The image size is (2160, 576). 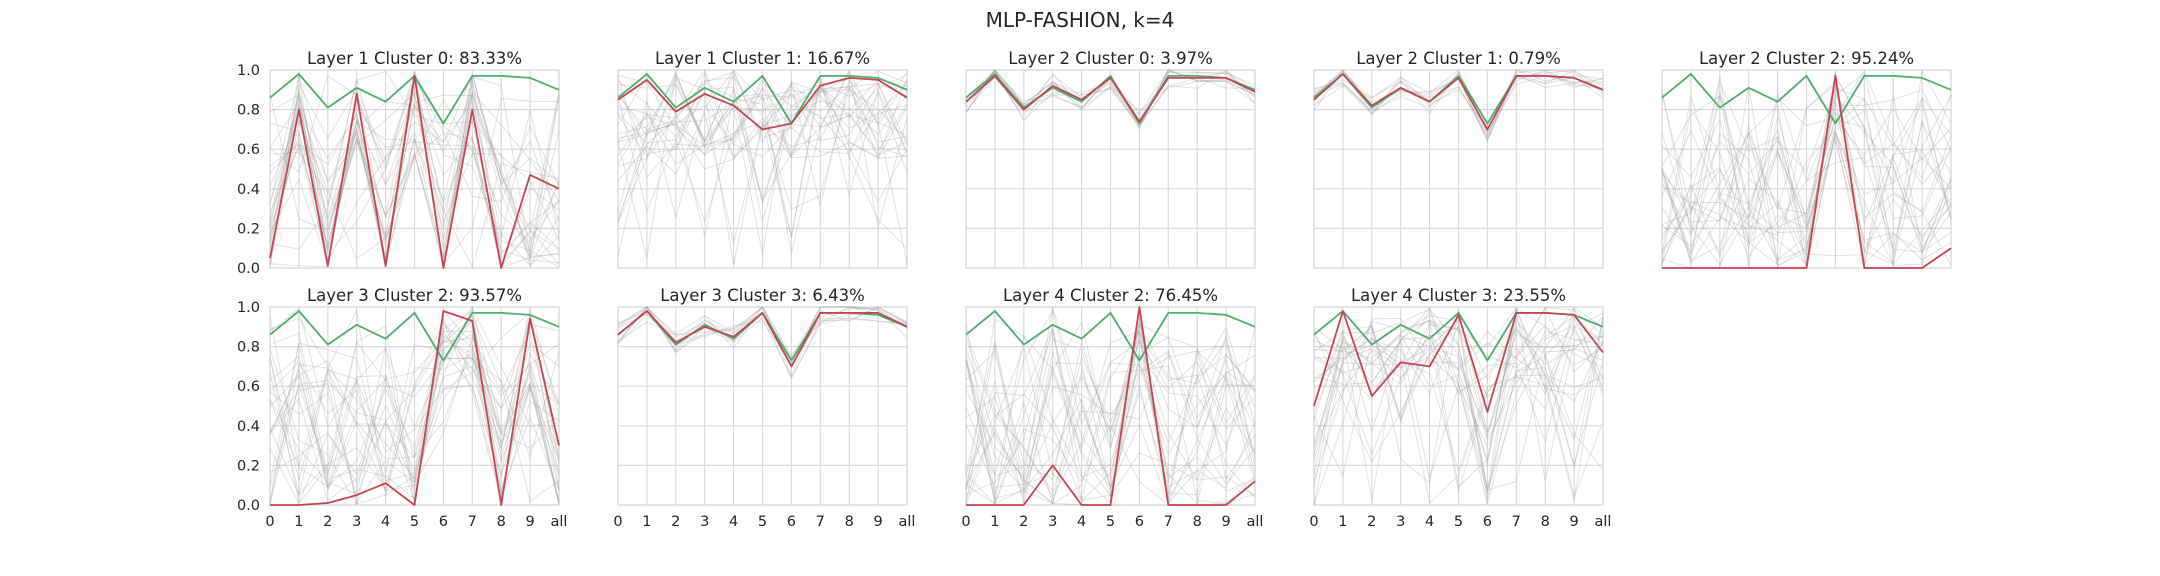 I want to click on x-tick-label: 9, so click(x=877, y=522).